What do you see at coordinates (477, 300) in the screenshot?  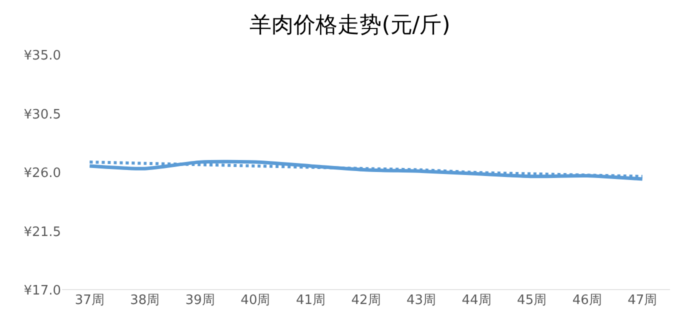 I see `x-tick-label: 44周` at bounding box center [477, 300].